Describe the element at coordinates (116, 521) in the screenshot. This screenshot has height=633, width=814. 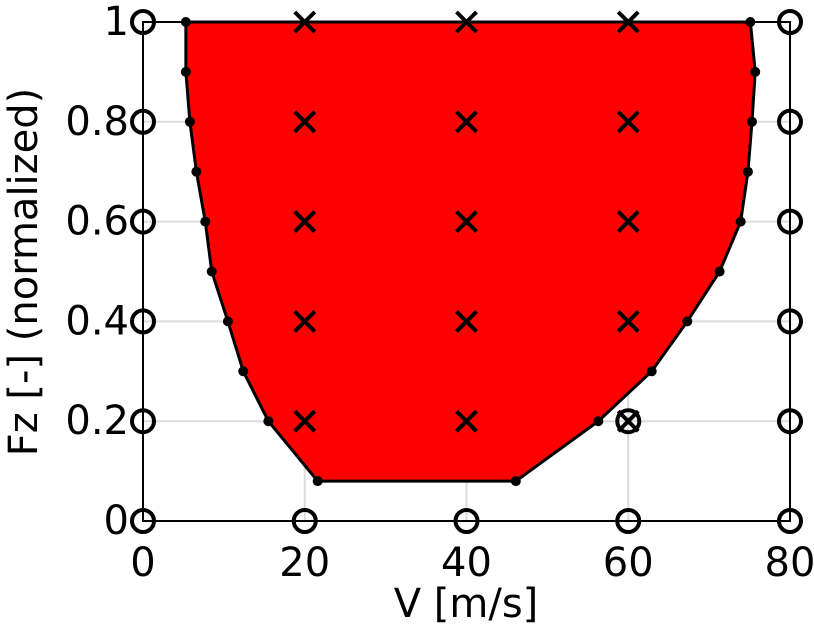
I see `y-tick-label: 0` at that location.